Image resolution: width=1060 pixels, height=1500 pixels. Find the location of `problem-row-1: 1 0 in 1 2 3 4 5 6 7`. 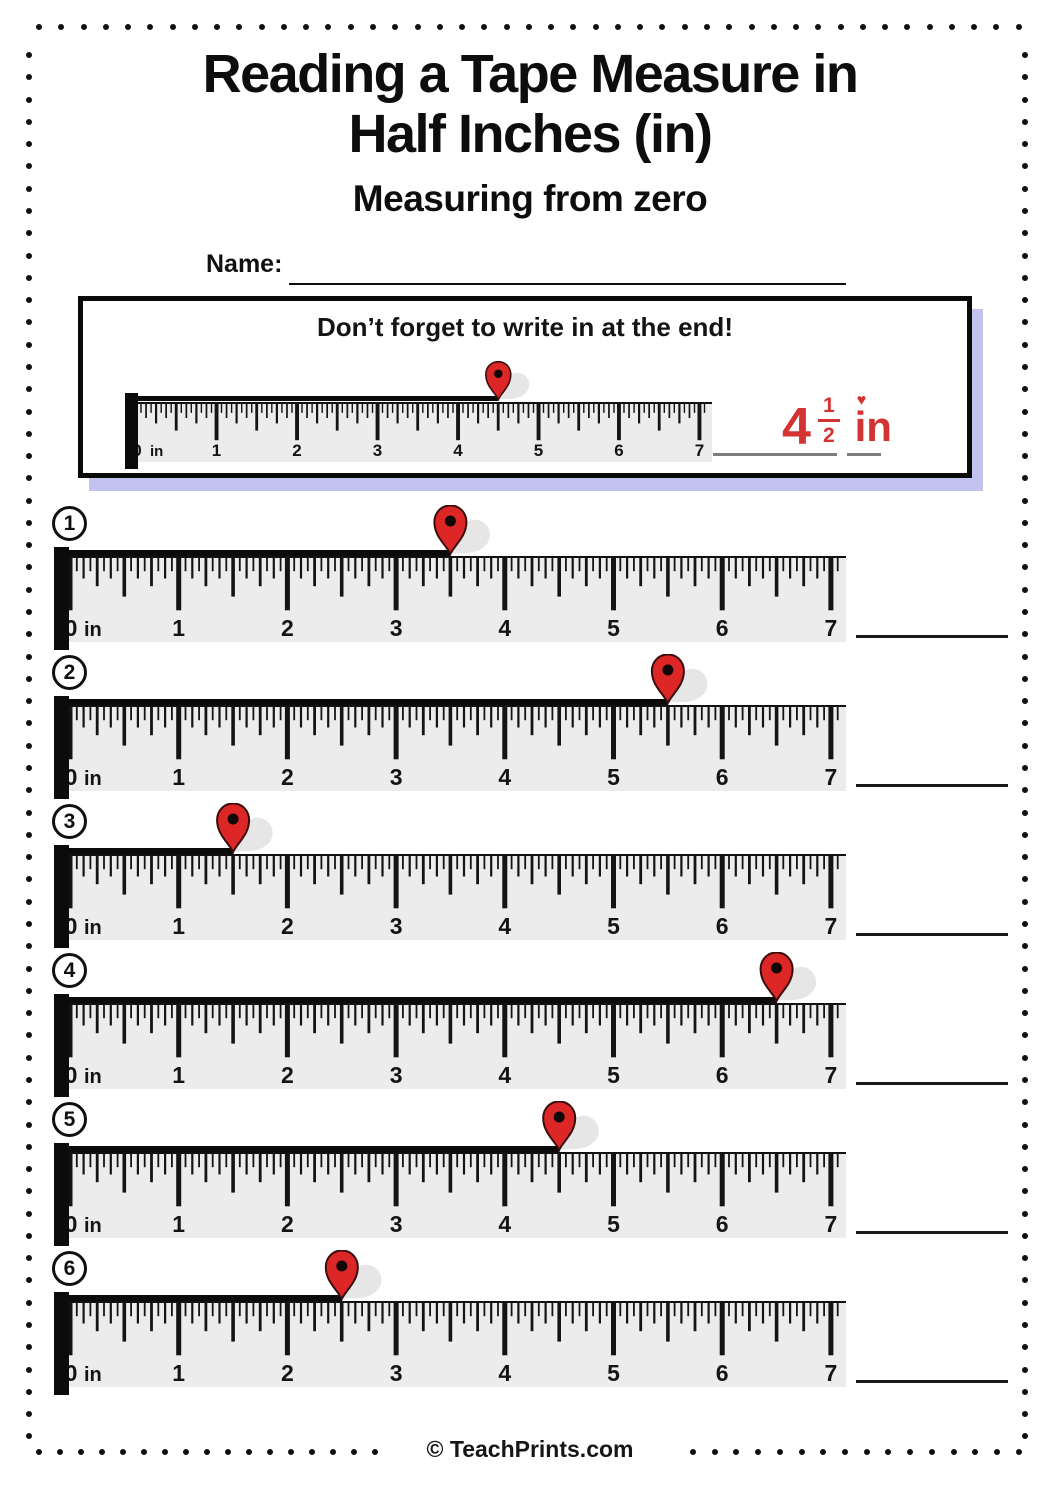

problem-row-1: 1 0 in 1 2 3 4 5 6 7 is located at coordinates (530, 579).